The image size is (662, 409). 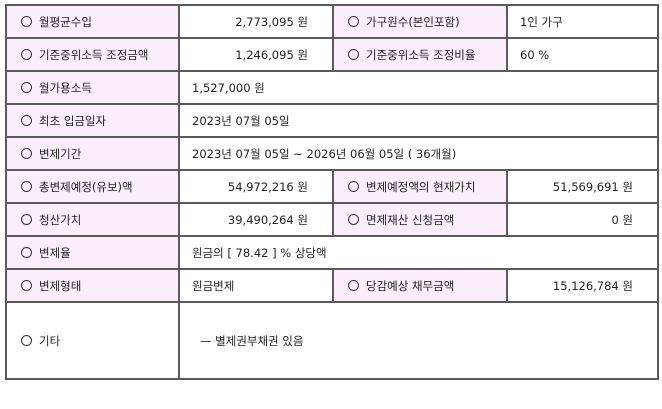 I want to click on label-cell: 기타, so click(x=92, y=340).